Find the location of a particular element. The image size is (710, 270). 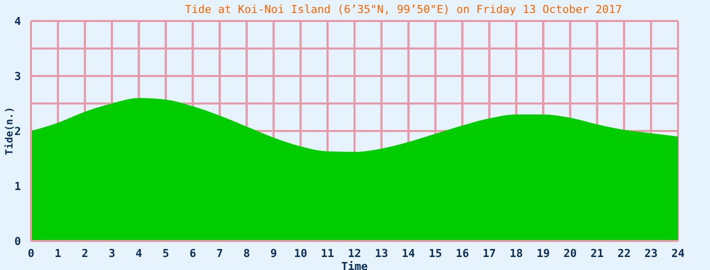

x-axis-title: Time is located at coordinates (354, 265).